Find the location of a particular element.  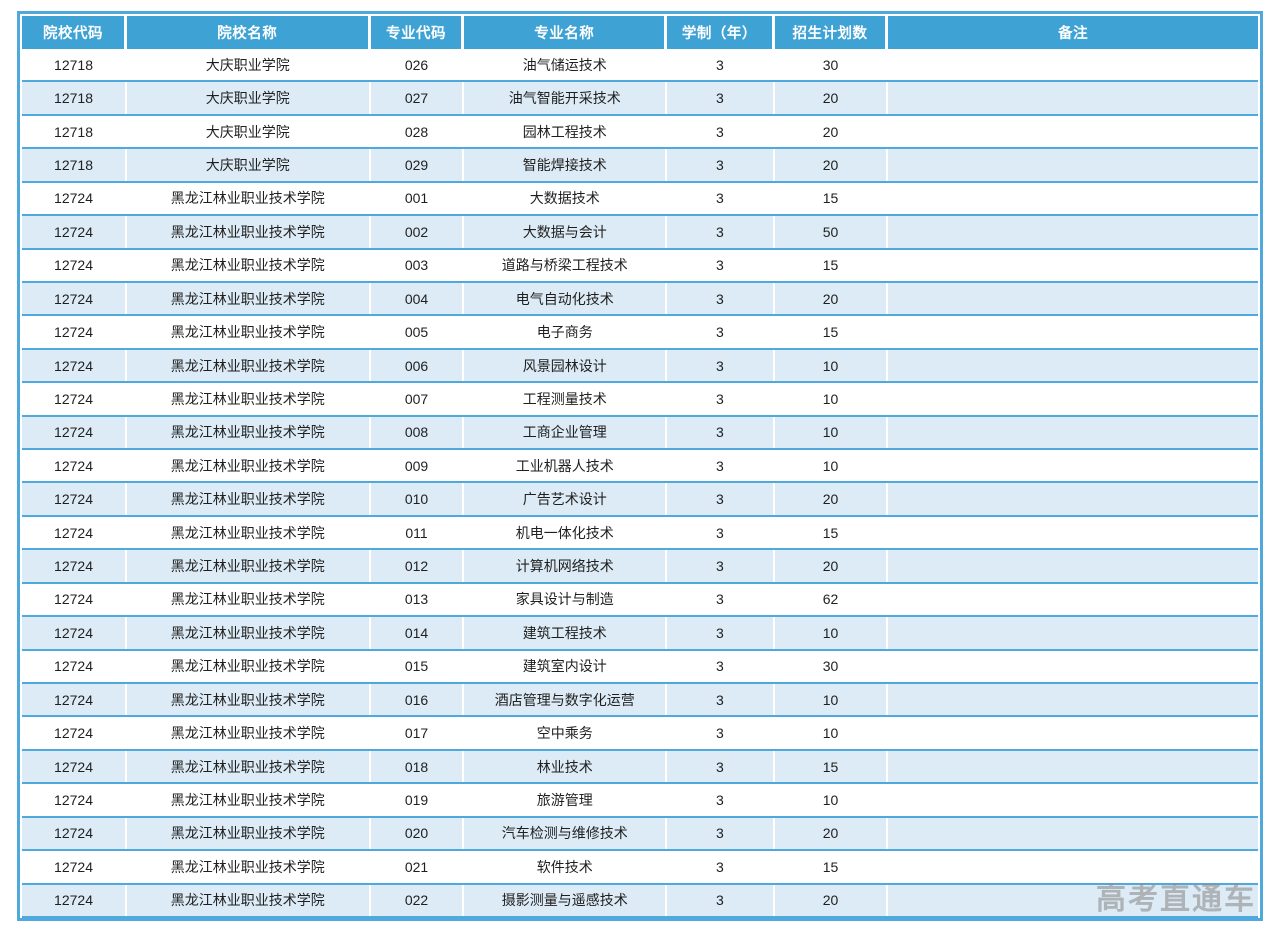

table-row: 12718 大庆职业学院 029 智能焊接技术 3 20 is located at coordinates (640, 166).